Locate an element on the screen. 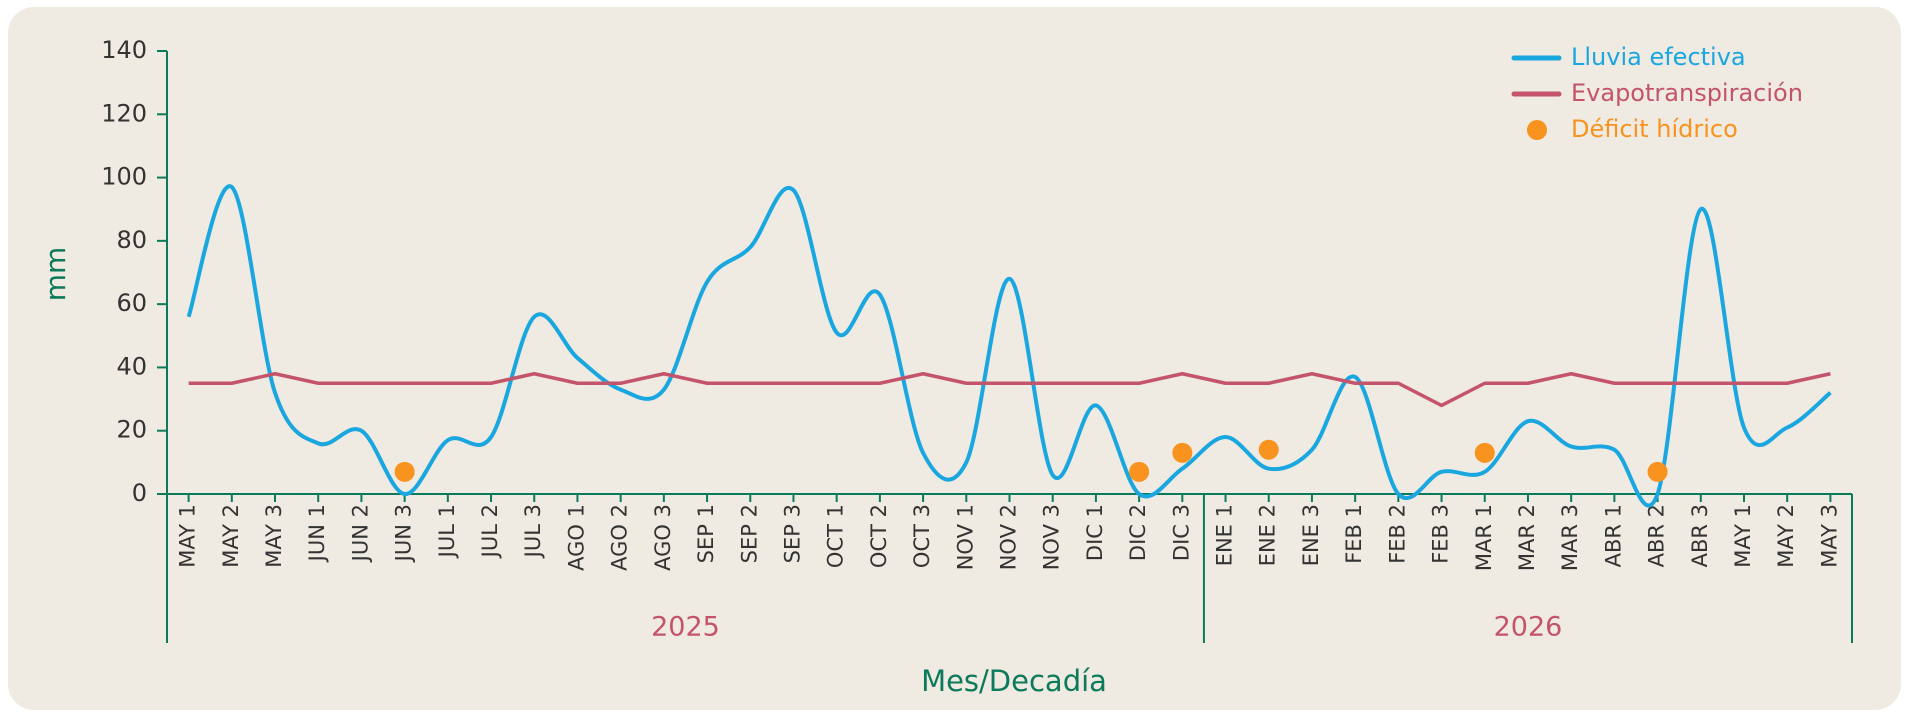  y-tick-label: 20 is located at coordinates (131, 430).